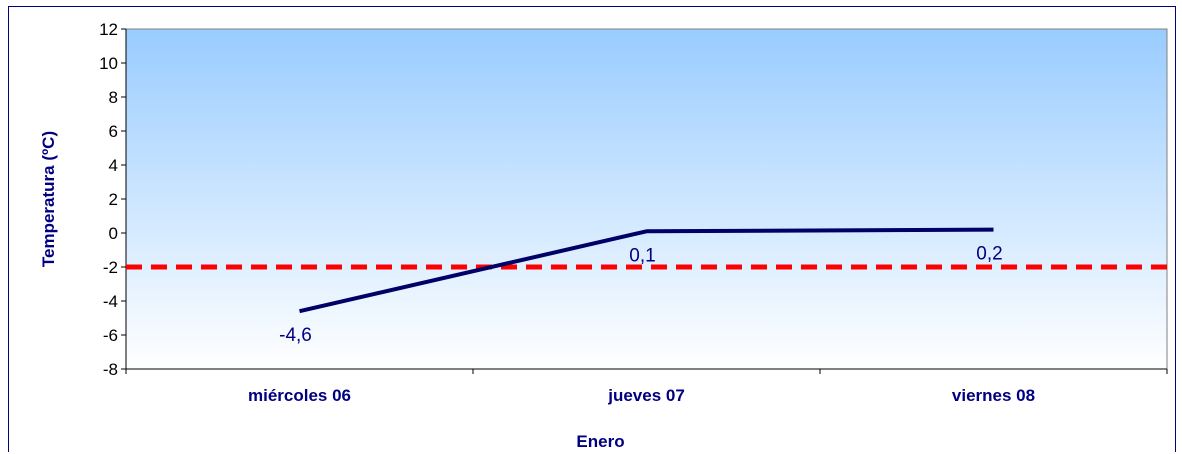 This screenshot has height=454, width=1182. What do you see at coordinates (108, 29) in the screenshot?
I see `y-tick-label: 12` at bounding box center [108, 29].